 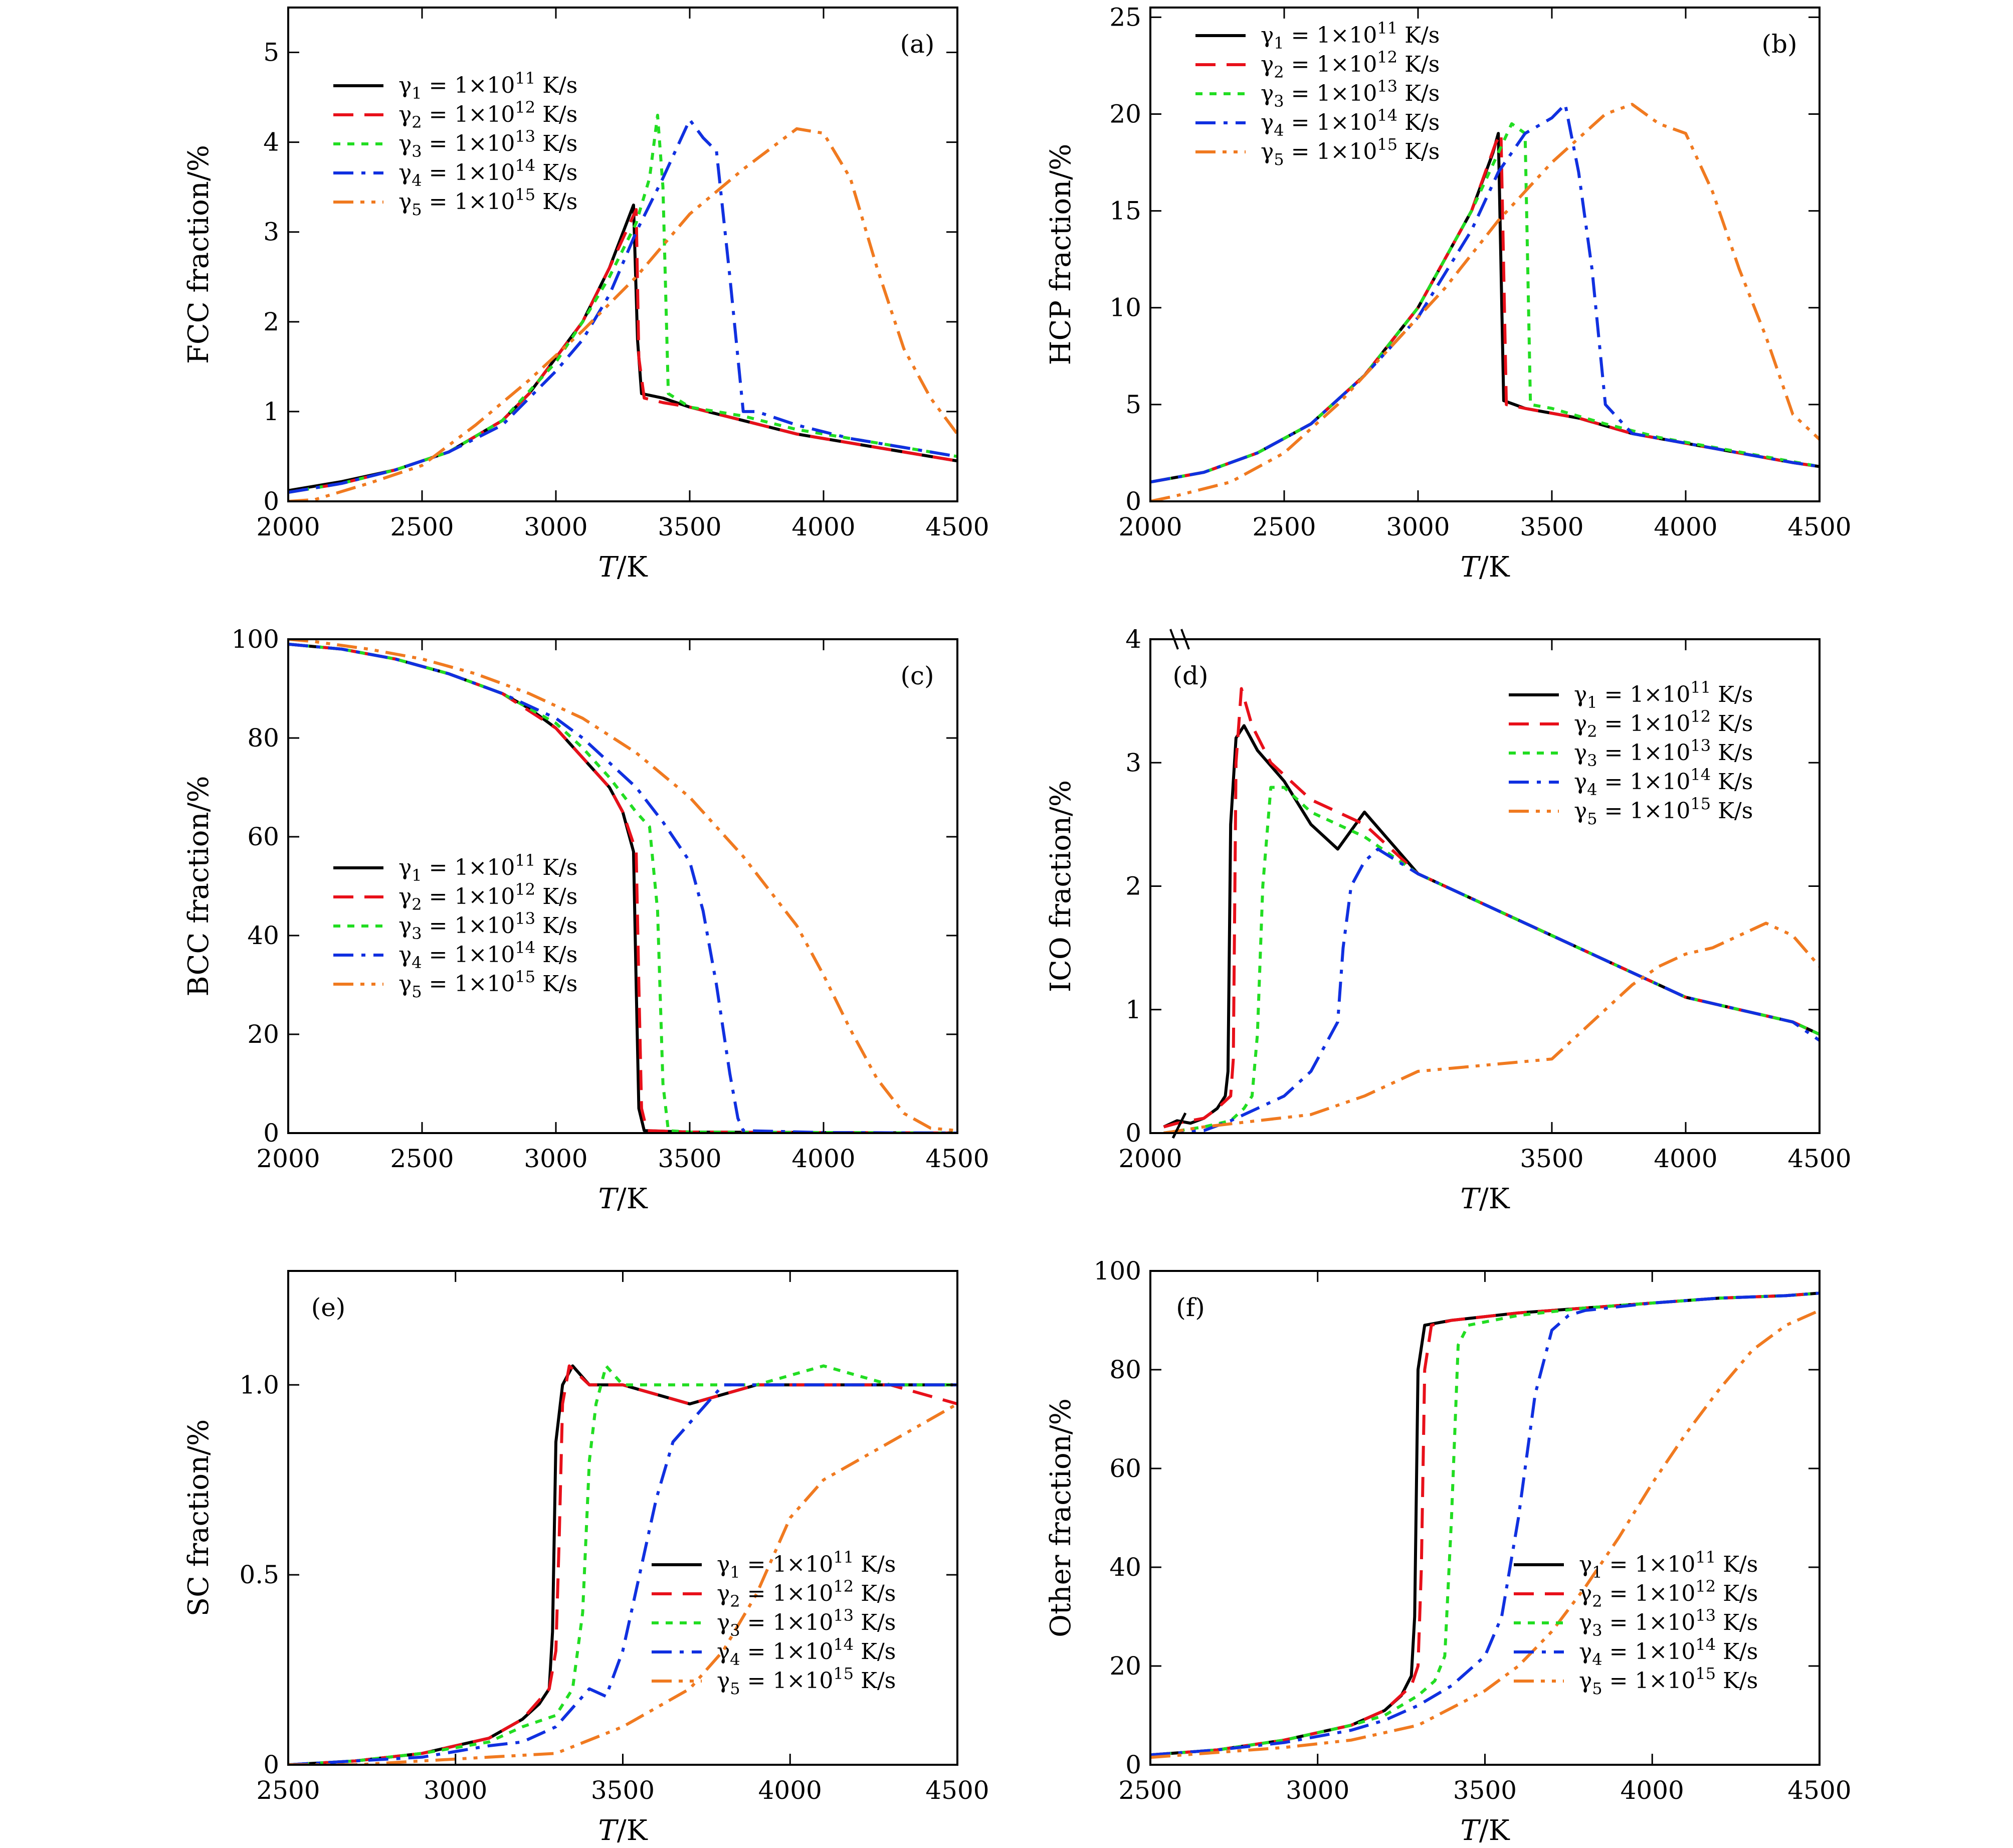 What do you see at coordinates (271, 232) in the screenshot?
I see `y-tick-label: 3` at bounding box center [271, 232].